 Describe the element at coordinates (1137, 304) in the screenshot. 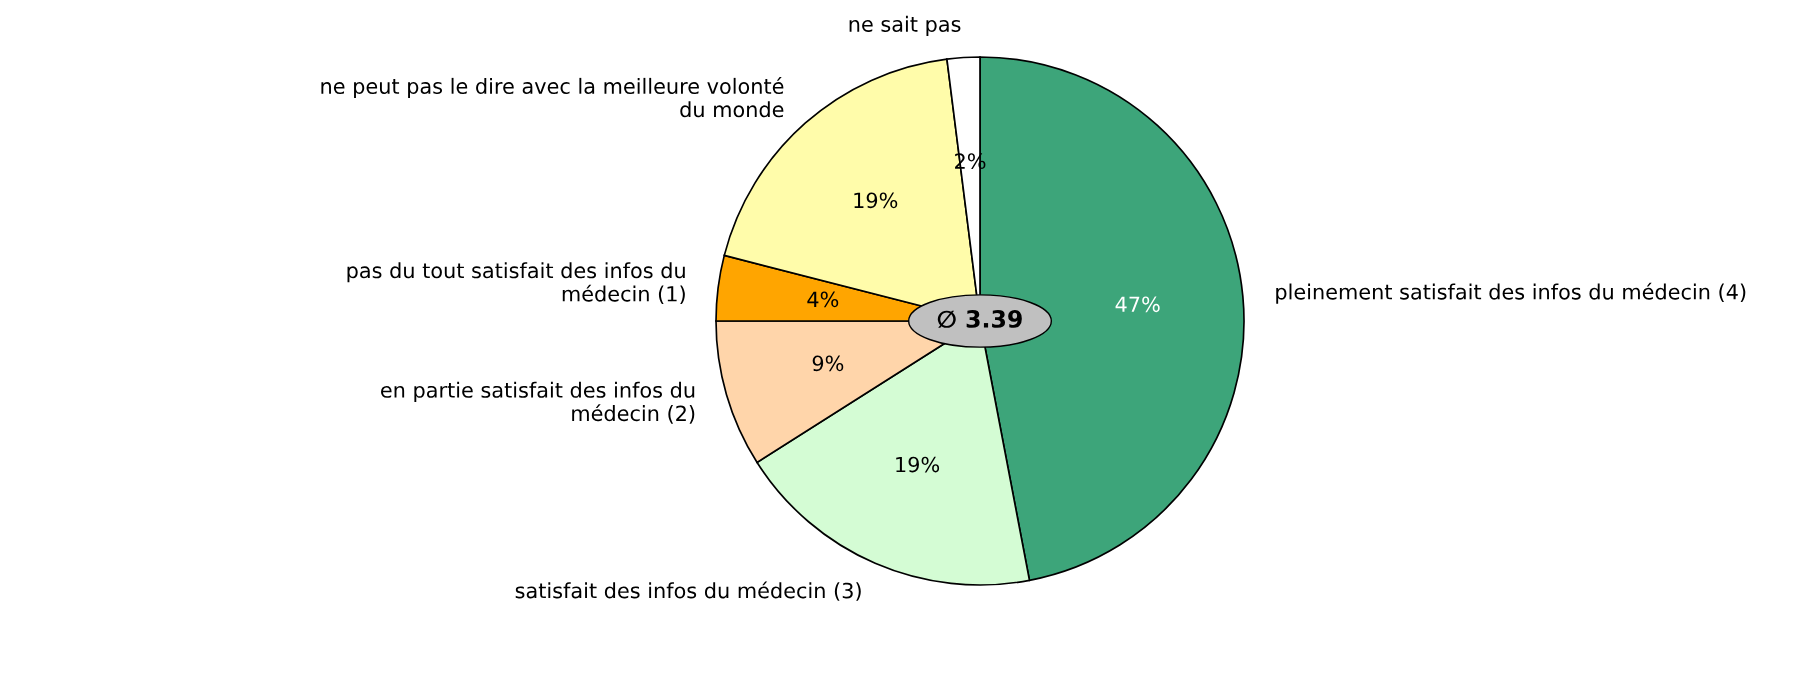

I see `data-label: 47%` at that location.